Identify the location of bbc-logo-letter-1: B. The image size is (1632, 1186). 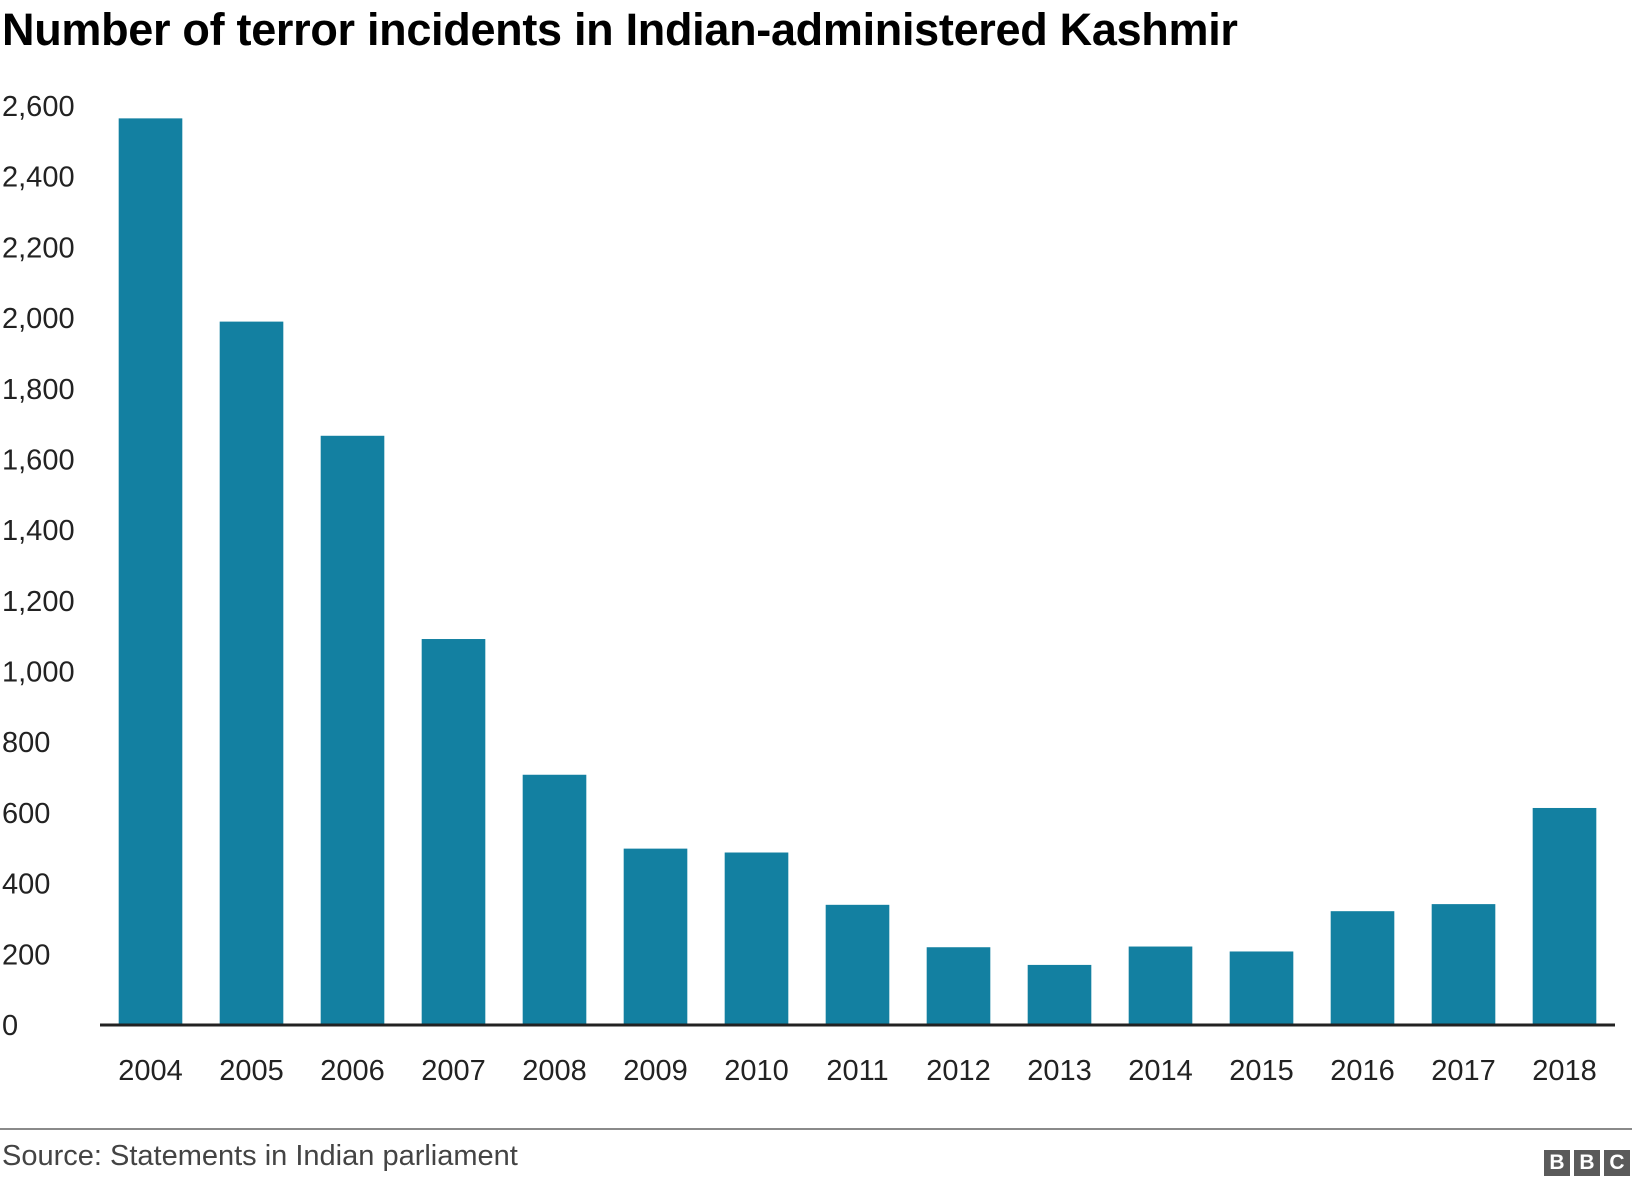
(1557, 1163).